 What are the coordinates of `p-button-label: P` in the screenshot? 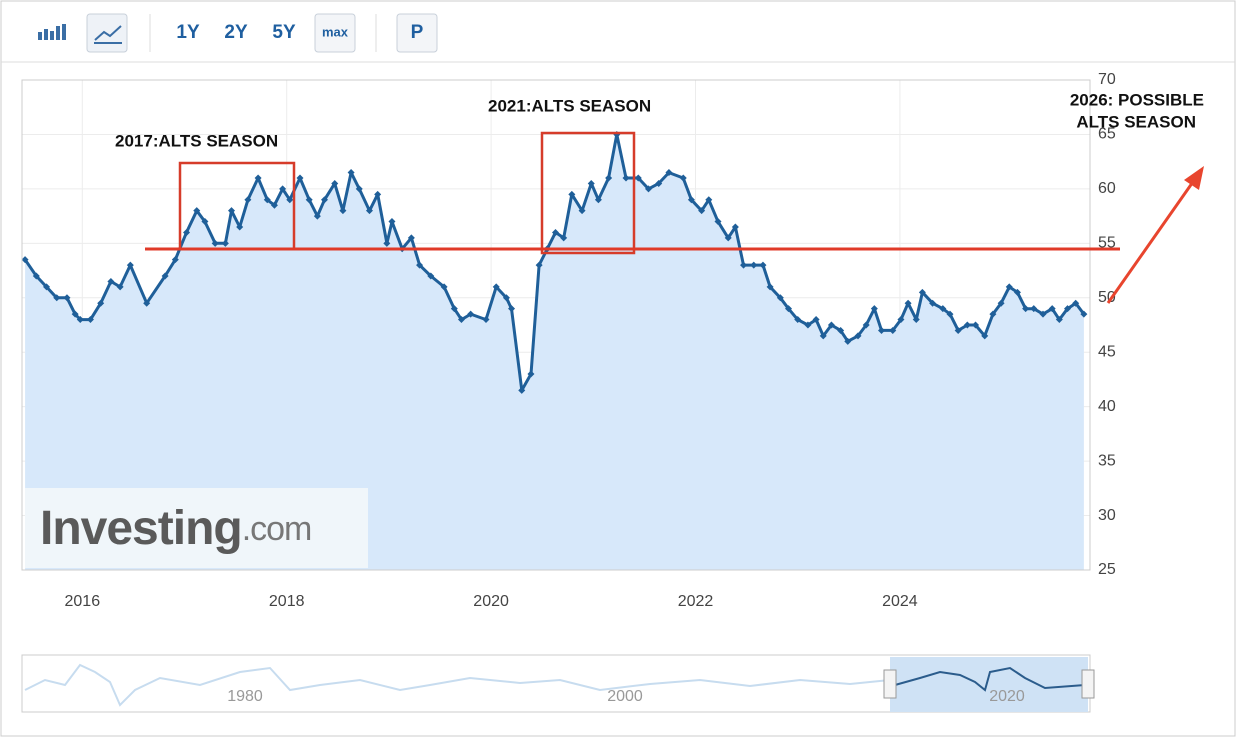 It's located at (417, 32).